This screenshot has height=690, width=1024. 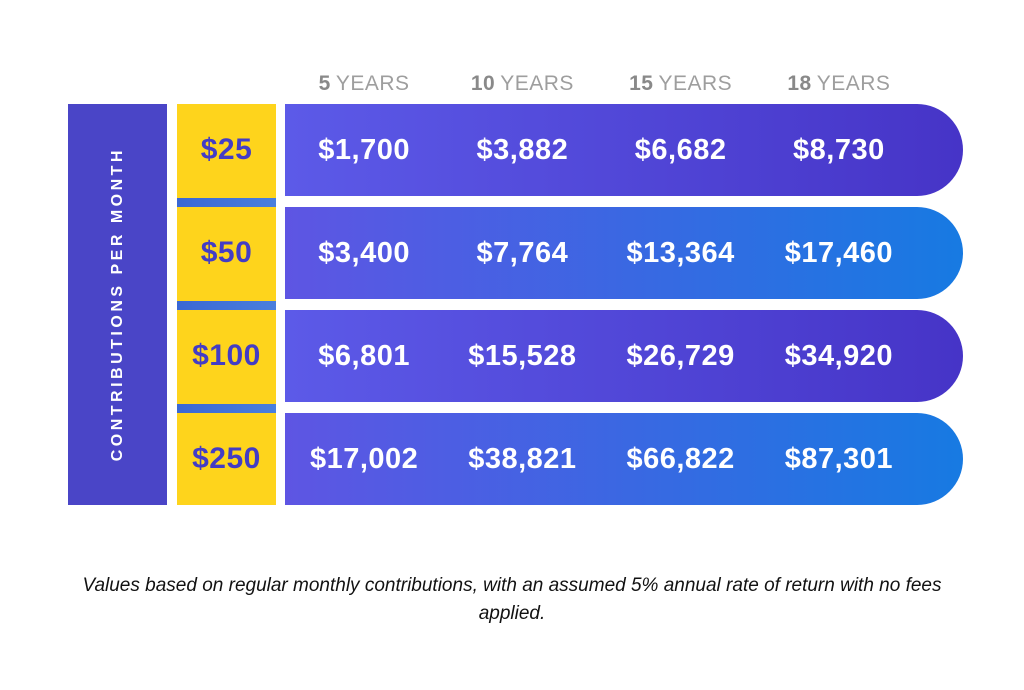 I want to click on value-bar-row-50: $3,400 $7,764 $13,364 $17,460, so click(x=624, y=253).